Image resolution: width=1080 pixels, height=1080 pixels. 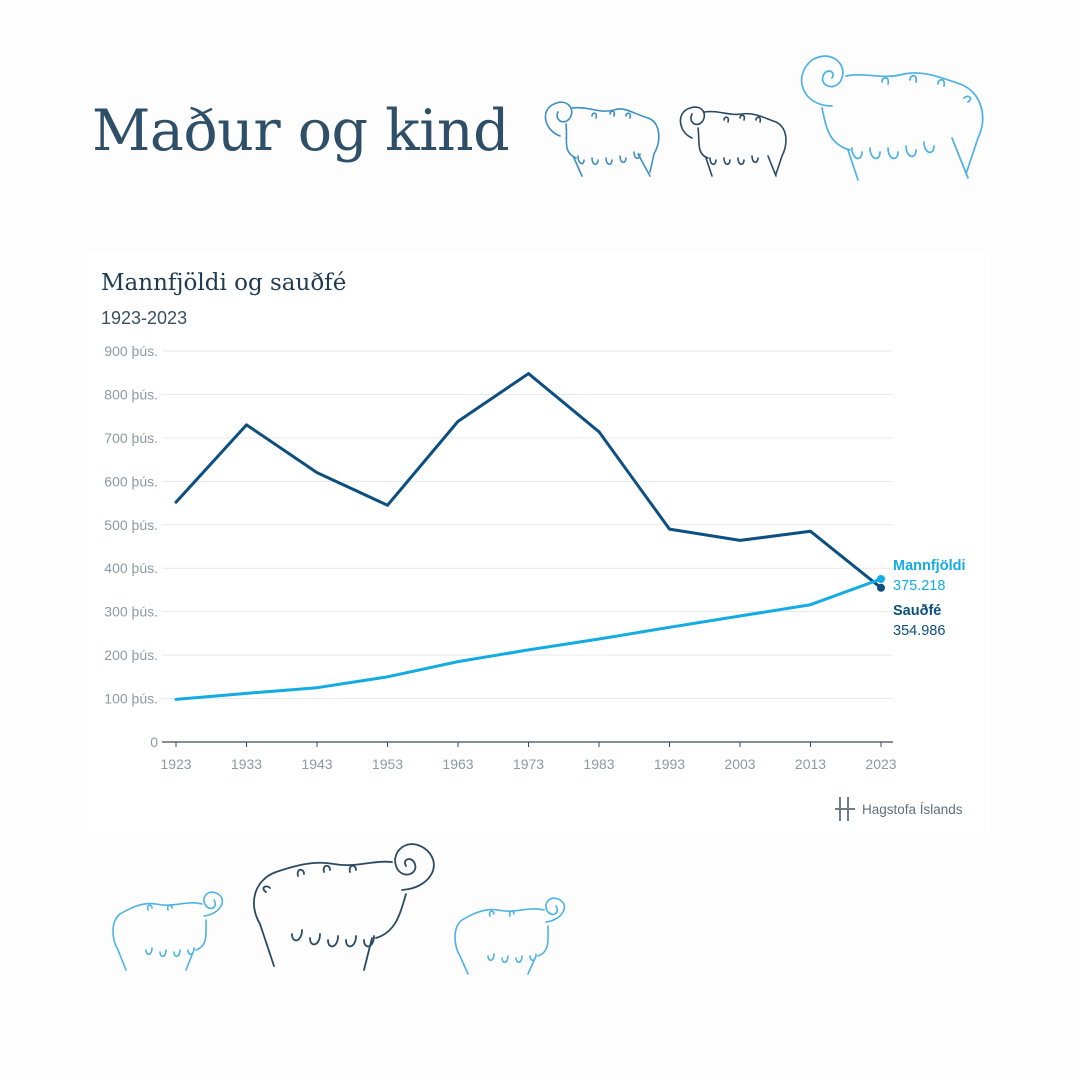 What do you see at coordinates (131, 481) in the screenshot?
I see `y-tick-label: 600 þús.` at bounding box center [131, 481].